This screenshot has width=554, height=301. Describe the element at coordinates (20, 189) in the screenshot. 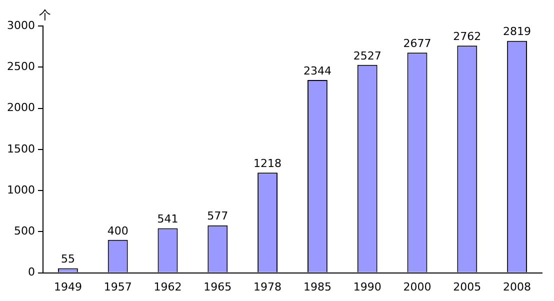

I see `y-tick-label: 1000` at that location.